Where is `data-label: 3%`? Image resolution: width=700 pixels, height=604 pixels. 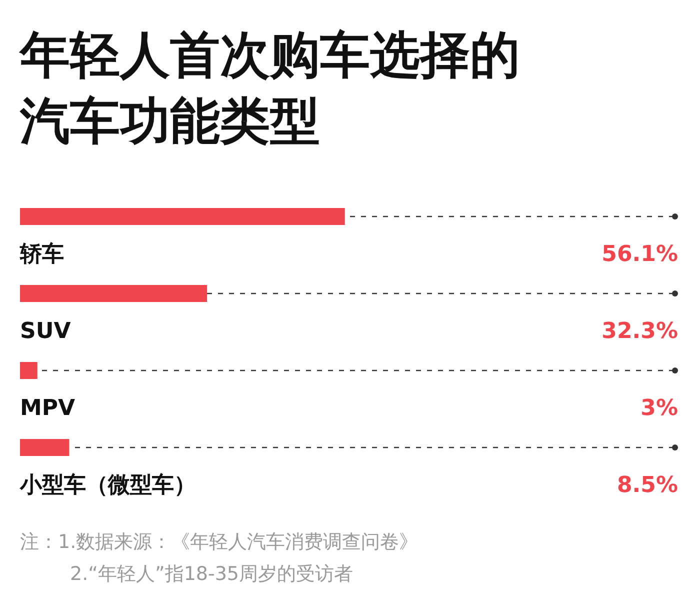 data-label: 3% is located at coordinates (659, 408).